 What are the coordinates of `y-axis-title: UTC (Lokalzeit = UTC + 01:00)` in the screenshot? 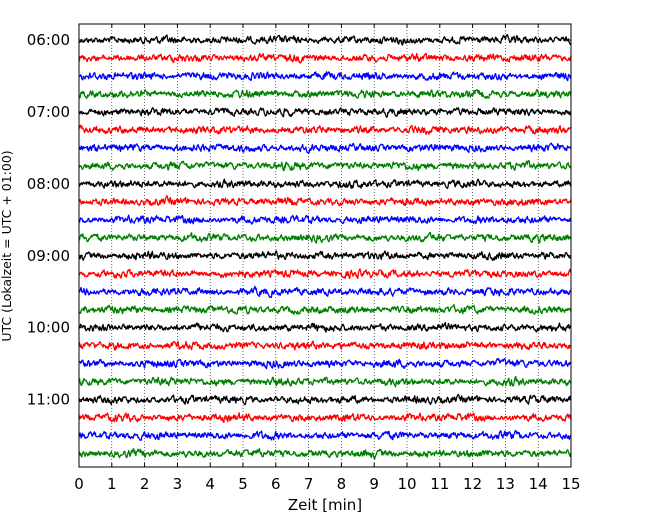 It's located at (7, 245).